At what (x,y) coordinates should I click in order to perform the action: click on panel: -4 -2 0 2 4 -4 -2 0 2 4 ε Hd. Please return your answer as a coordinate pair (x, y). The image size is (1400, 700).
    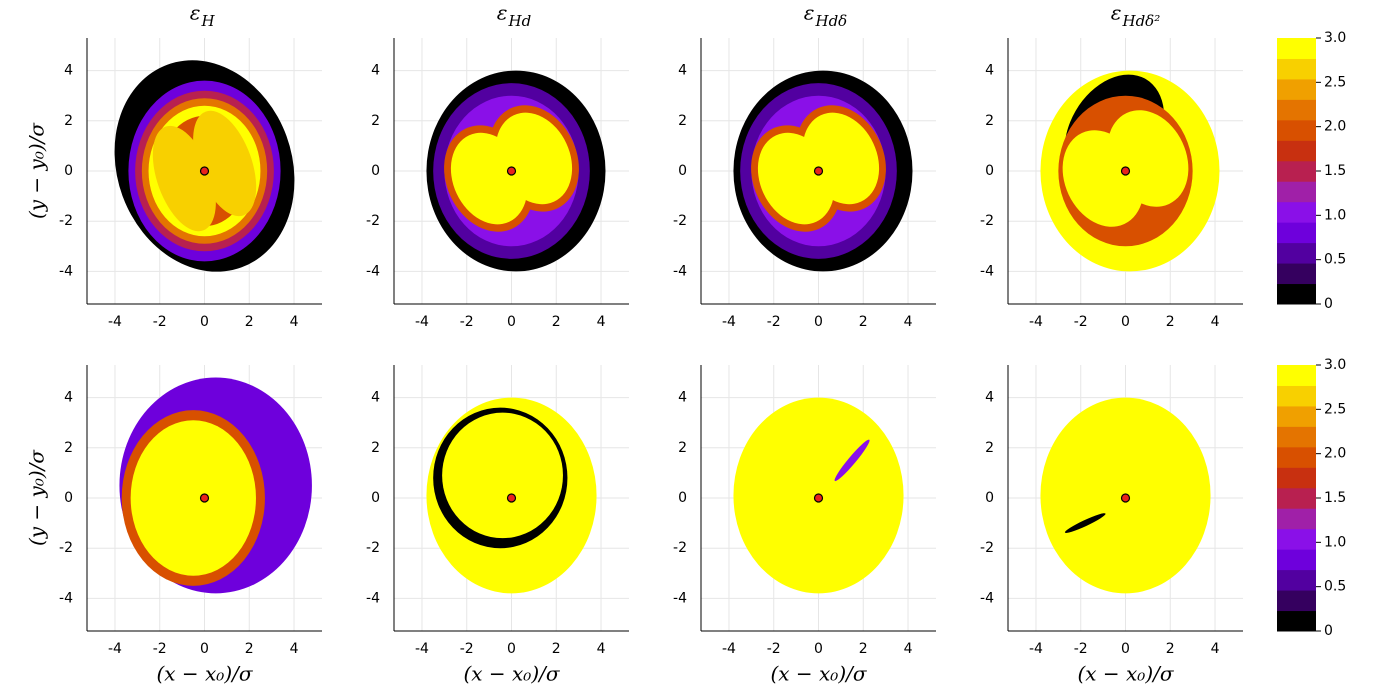
    Looking at the image, I should click on (497, 165).